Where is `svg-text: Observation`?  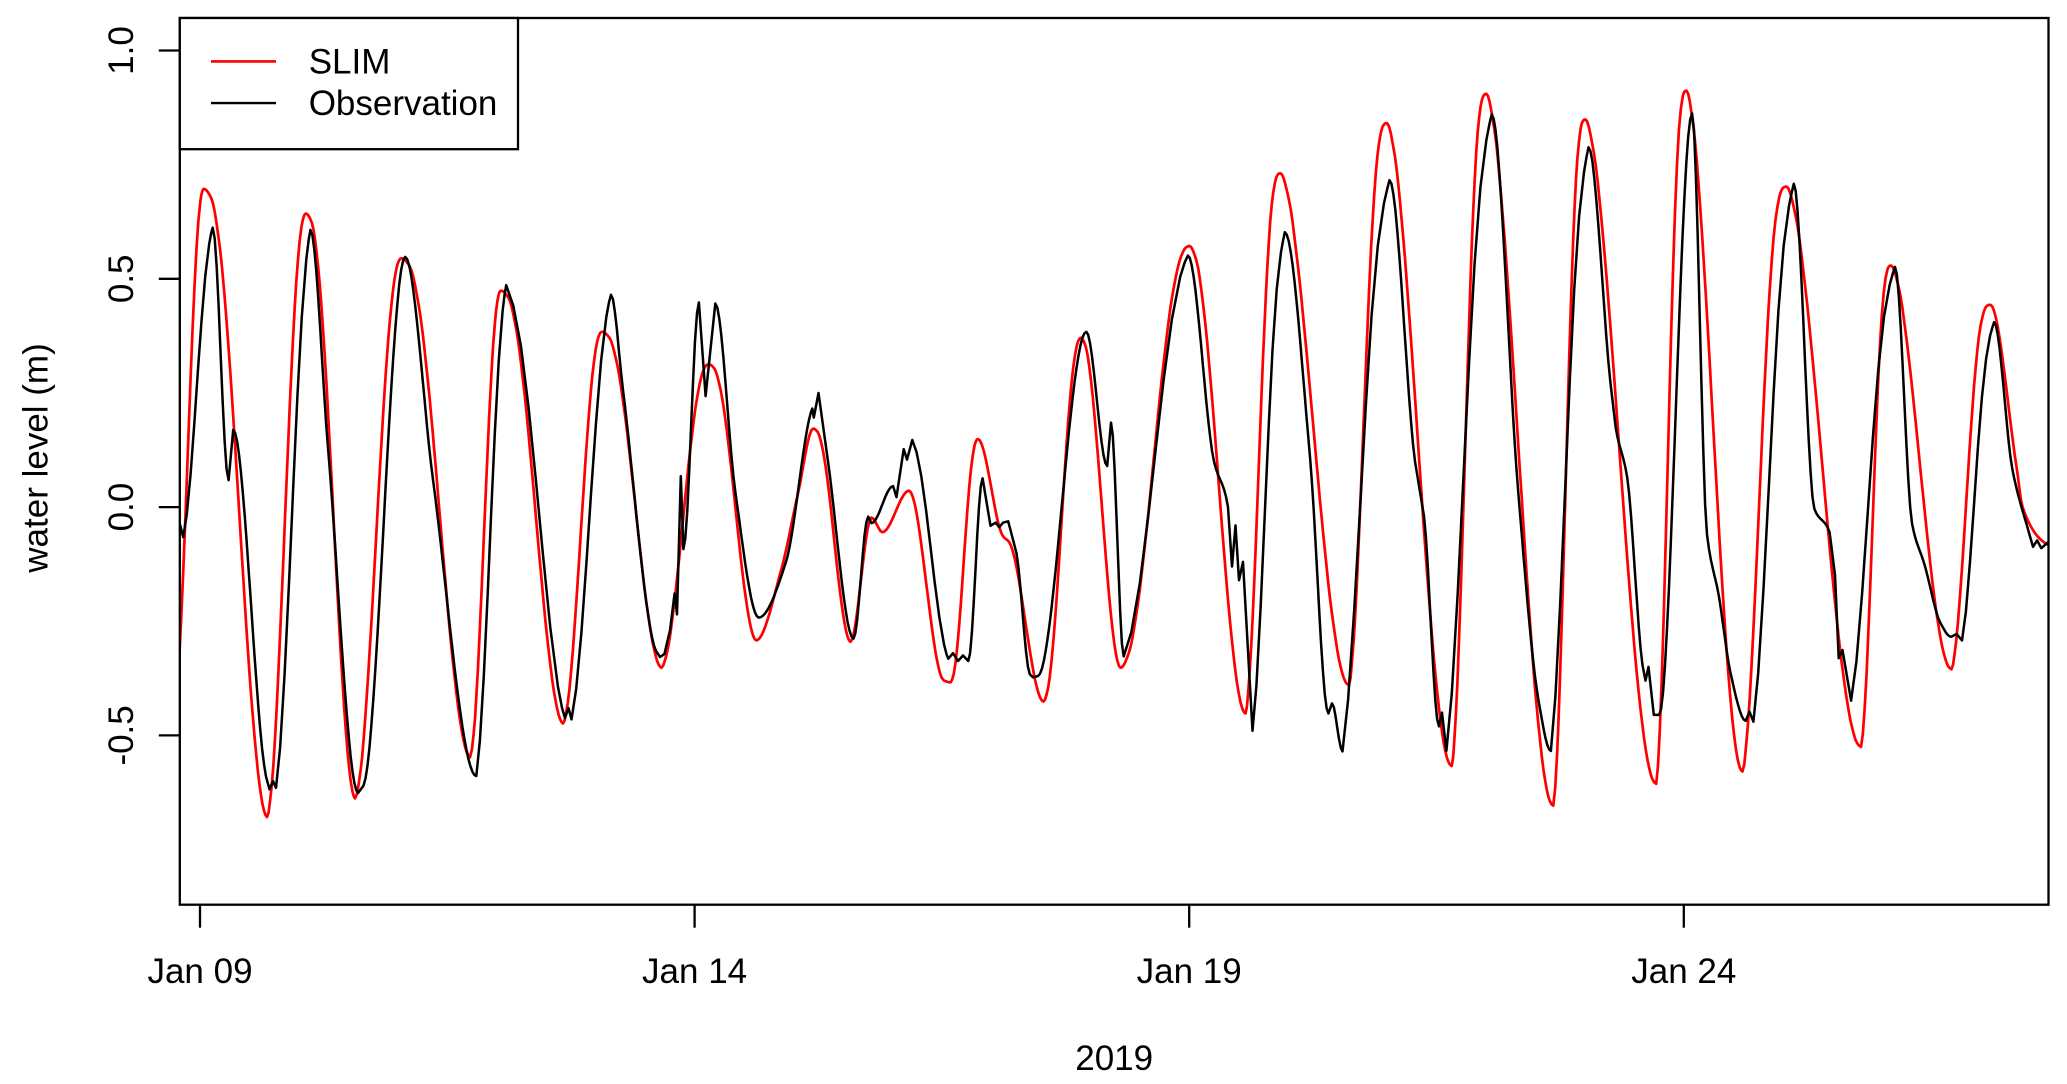
svg-text: Observation is located at coordinates (403, 103).